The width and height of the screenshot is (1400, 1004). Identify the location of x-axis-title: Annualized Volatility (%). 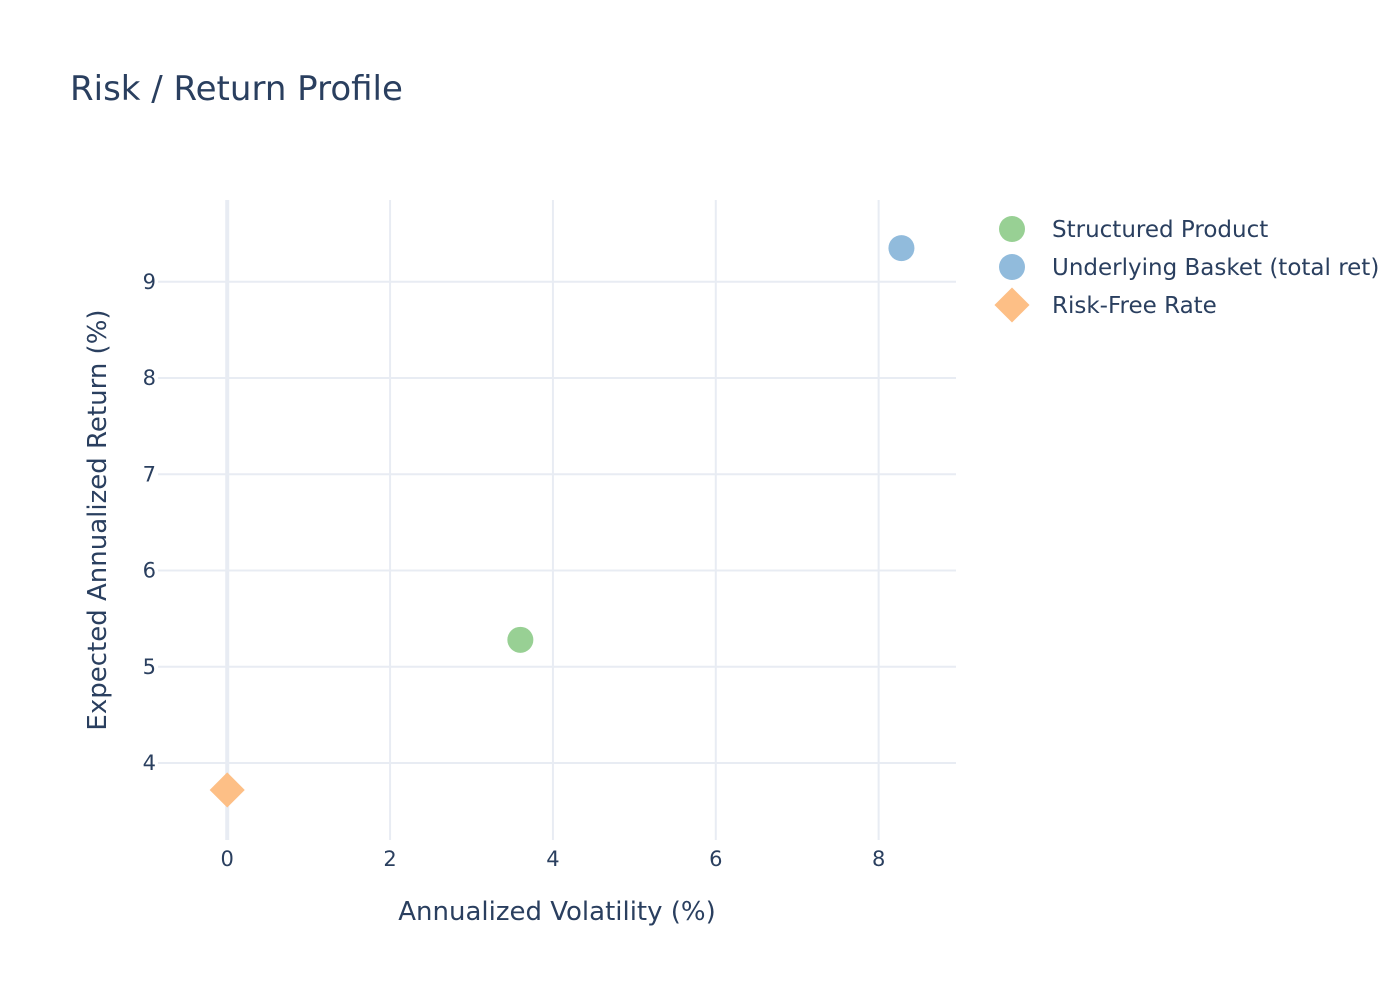
(557, 912).